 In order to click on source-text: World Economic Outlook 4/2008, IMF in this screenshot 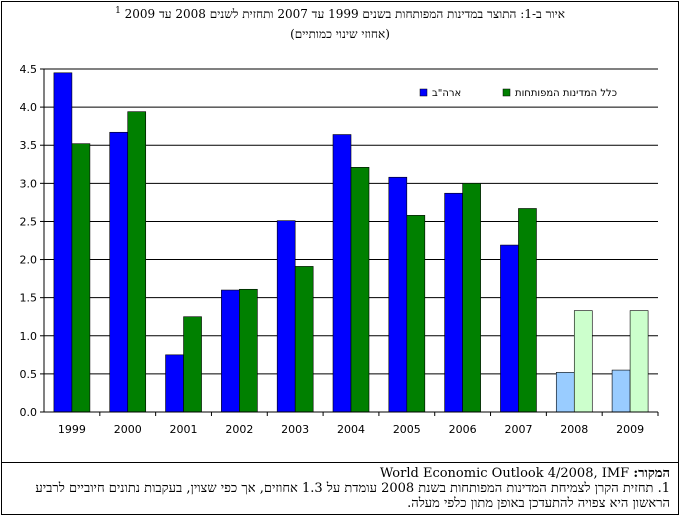, I will do `click(504, 473)`.